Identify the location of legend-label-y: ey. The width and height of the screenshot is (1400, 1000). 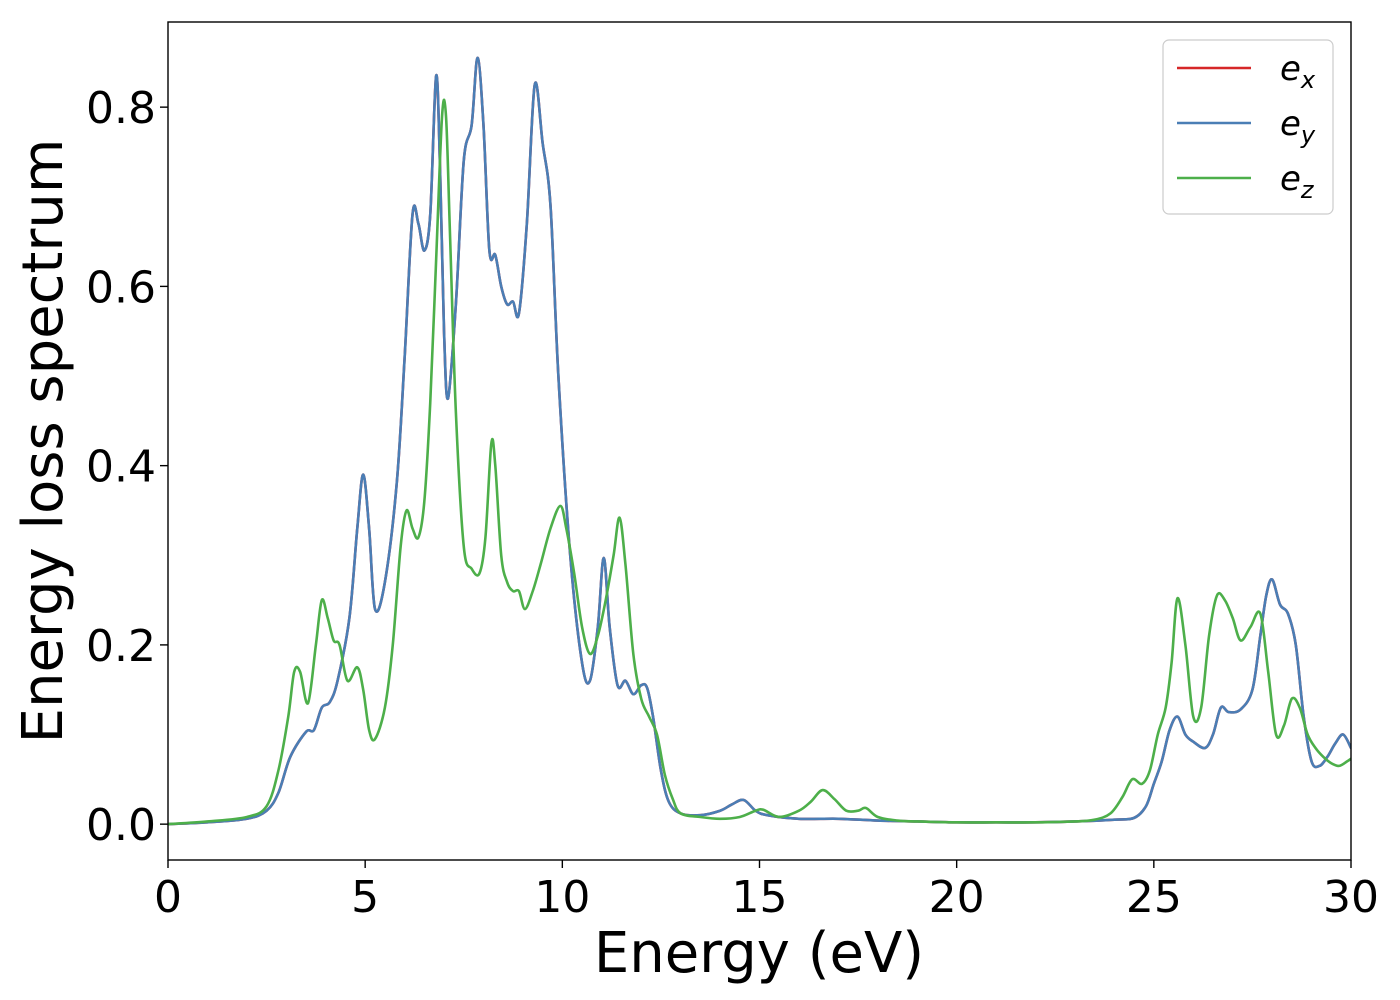
(1298, 126).